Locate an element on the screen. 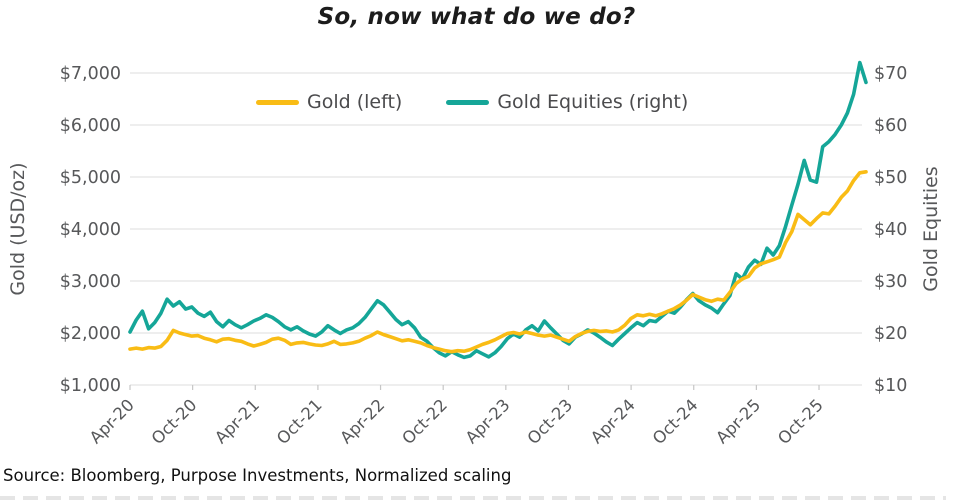 This screenshot has width=953, height=500. x-axis-tick-label: Apr-22 is located at coordinates (362, 421).